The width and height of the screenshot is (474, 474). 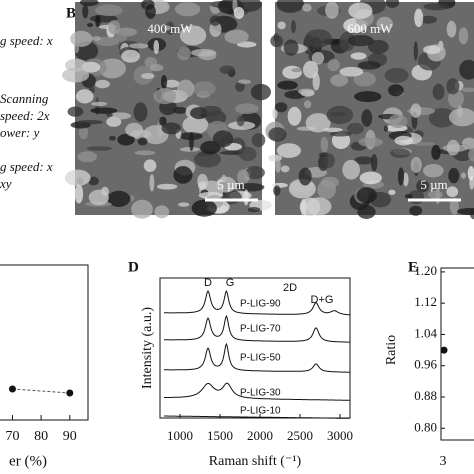 I want to click on y-tick-label: 0.88, so click(x=425, y=395).